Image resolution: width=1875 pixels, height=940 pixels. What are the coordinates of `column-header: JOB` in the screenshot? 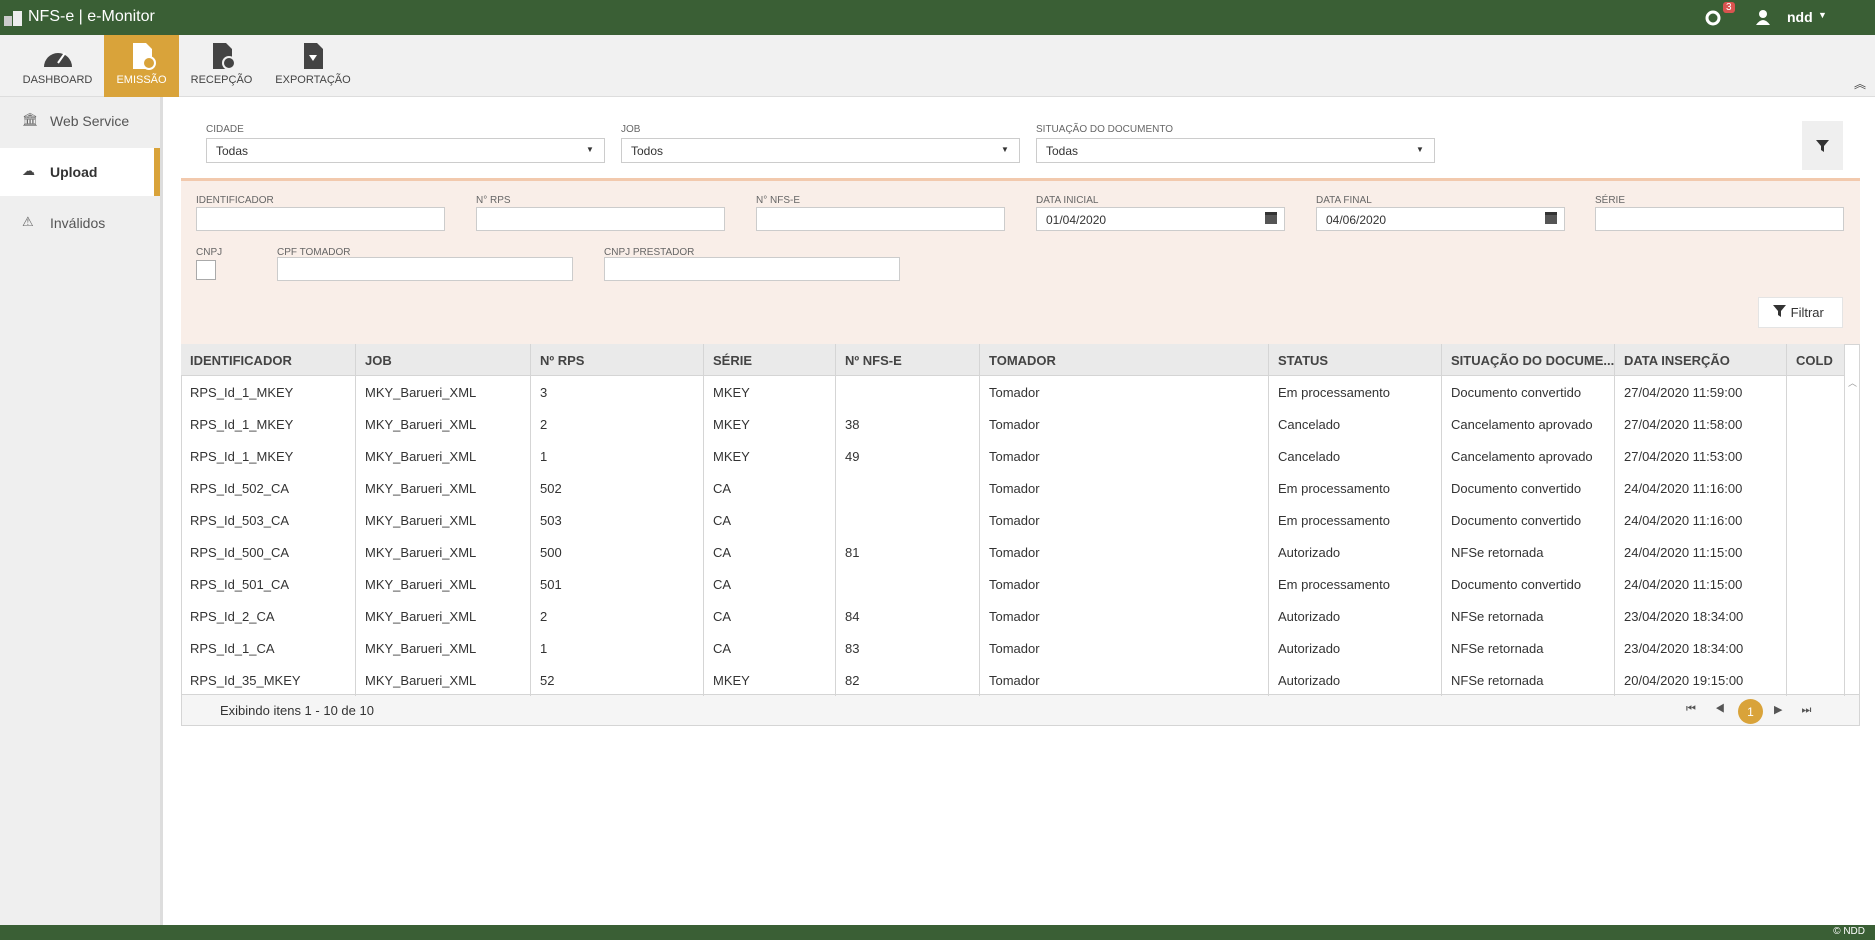 It's located at (443, 360).